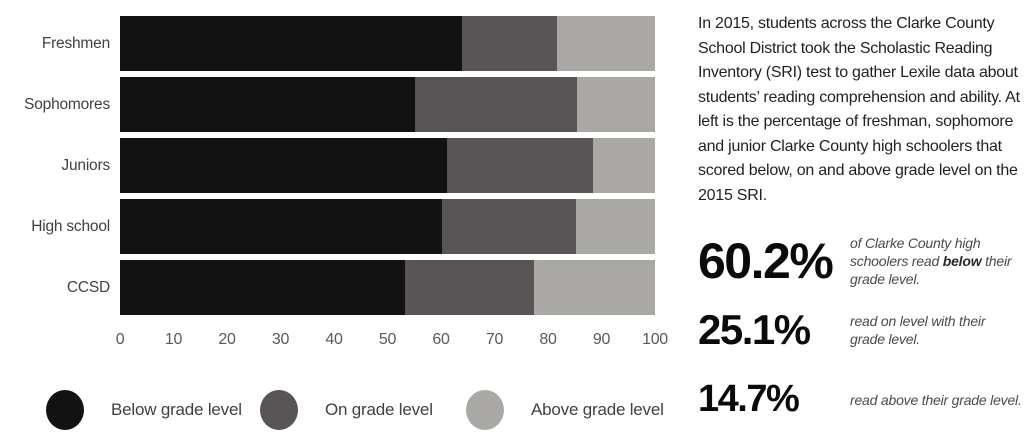 The image size is (1034, 443). What do you see at coordinates (754, 329) in the screenshot?
I see `stat-value-on: 25.1%` at bounding box center [754, 329].